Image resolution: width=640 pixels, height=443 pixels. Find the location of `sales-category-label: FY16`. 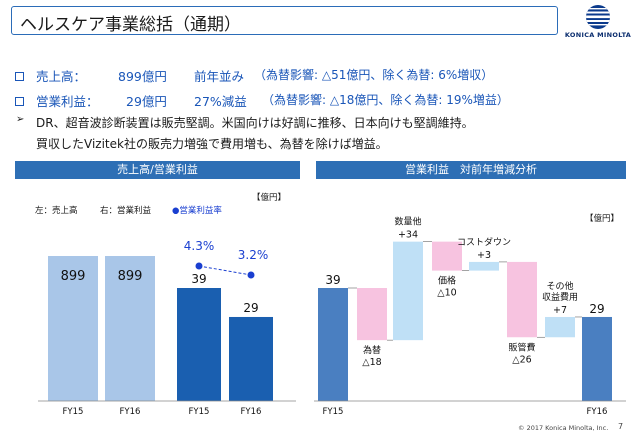

sales-category-label: FY16 is located at coordinates (130, 412).